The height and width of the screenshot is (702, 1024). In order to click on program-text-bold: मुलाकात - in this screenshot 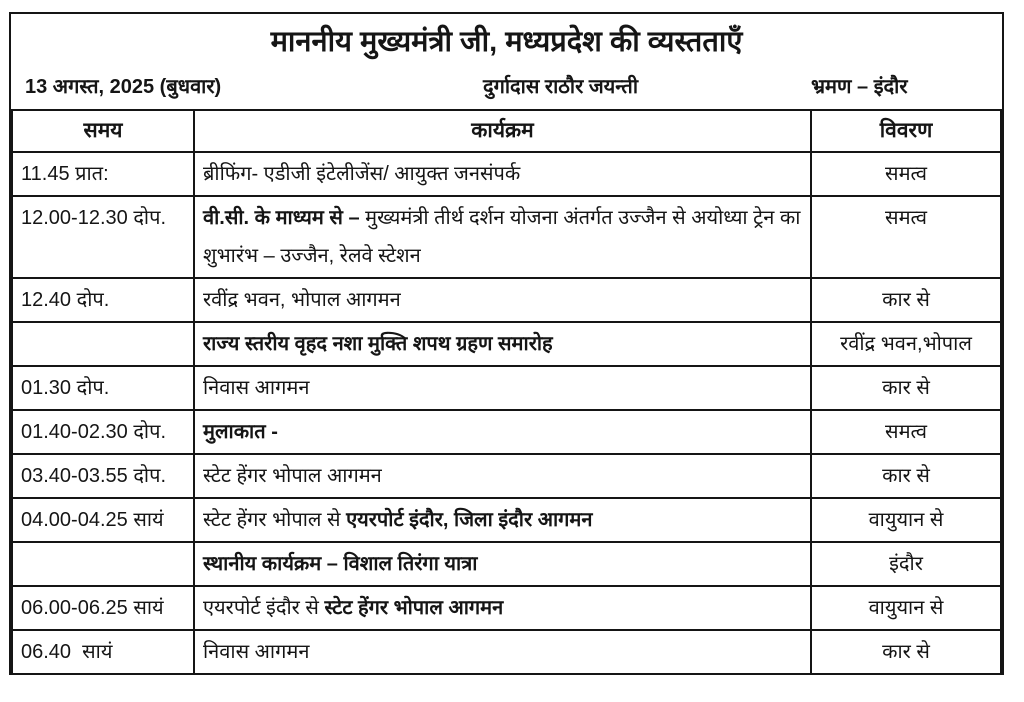, I will do `click(240, 432)`.